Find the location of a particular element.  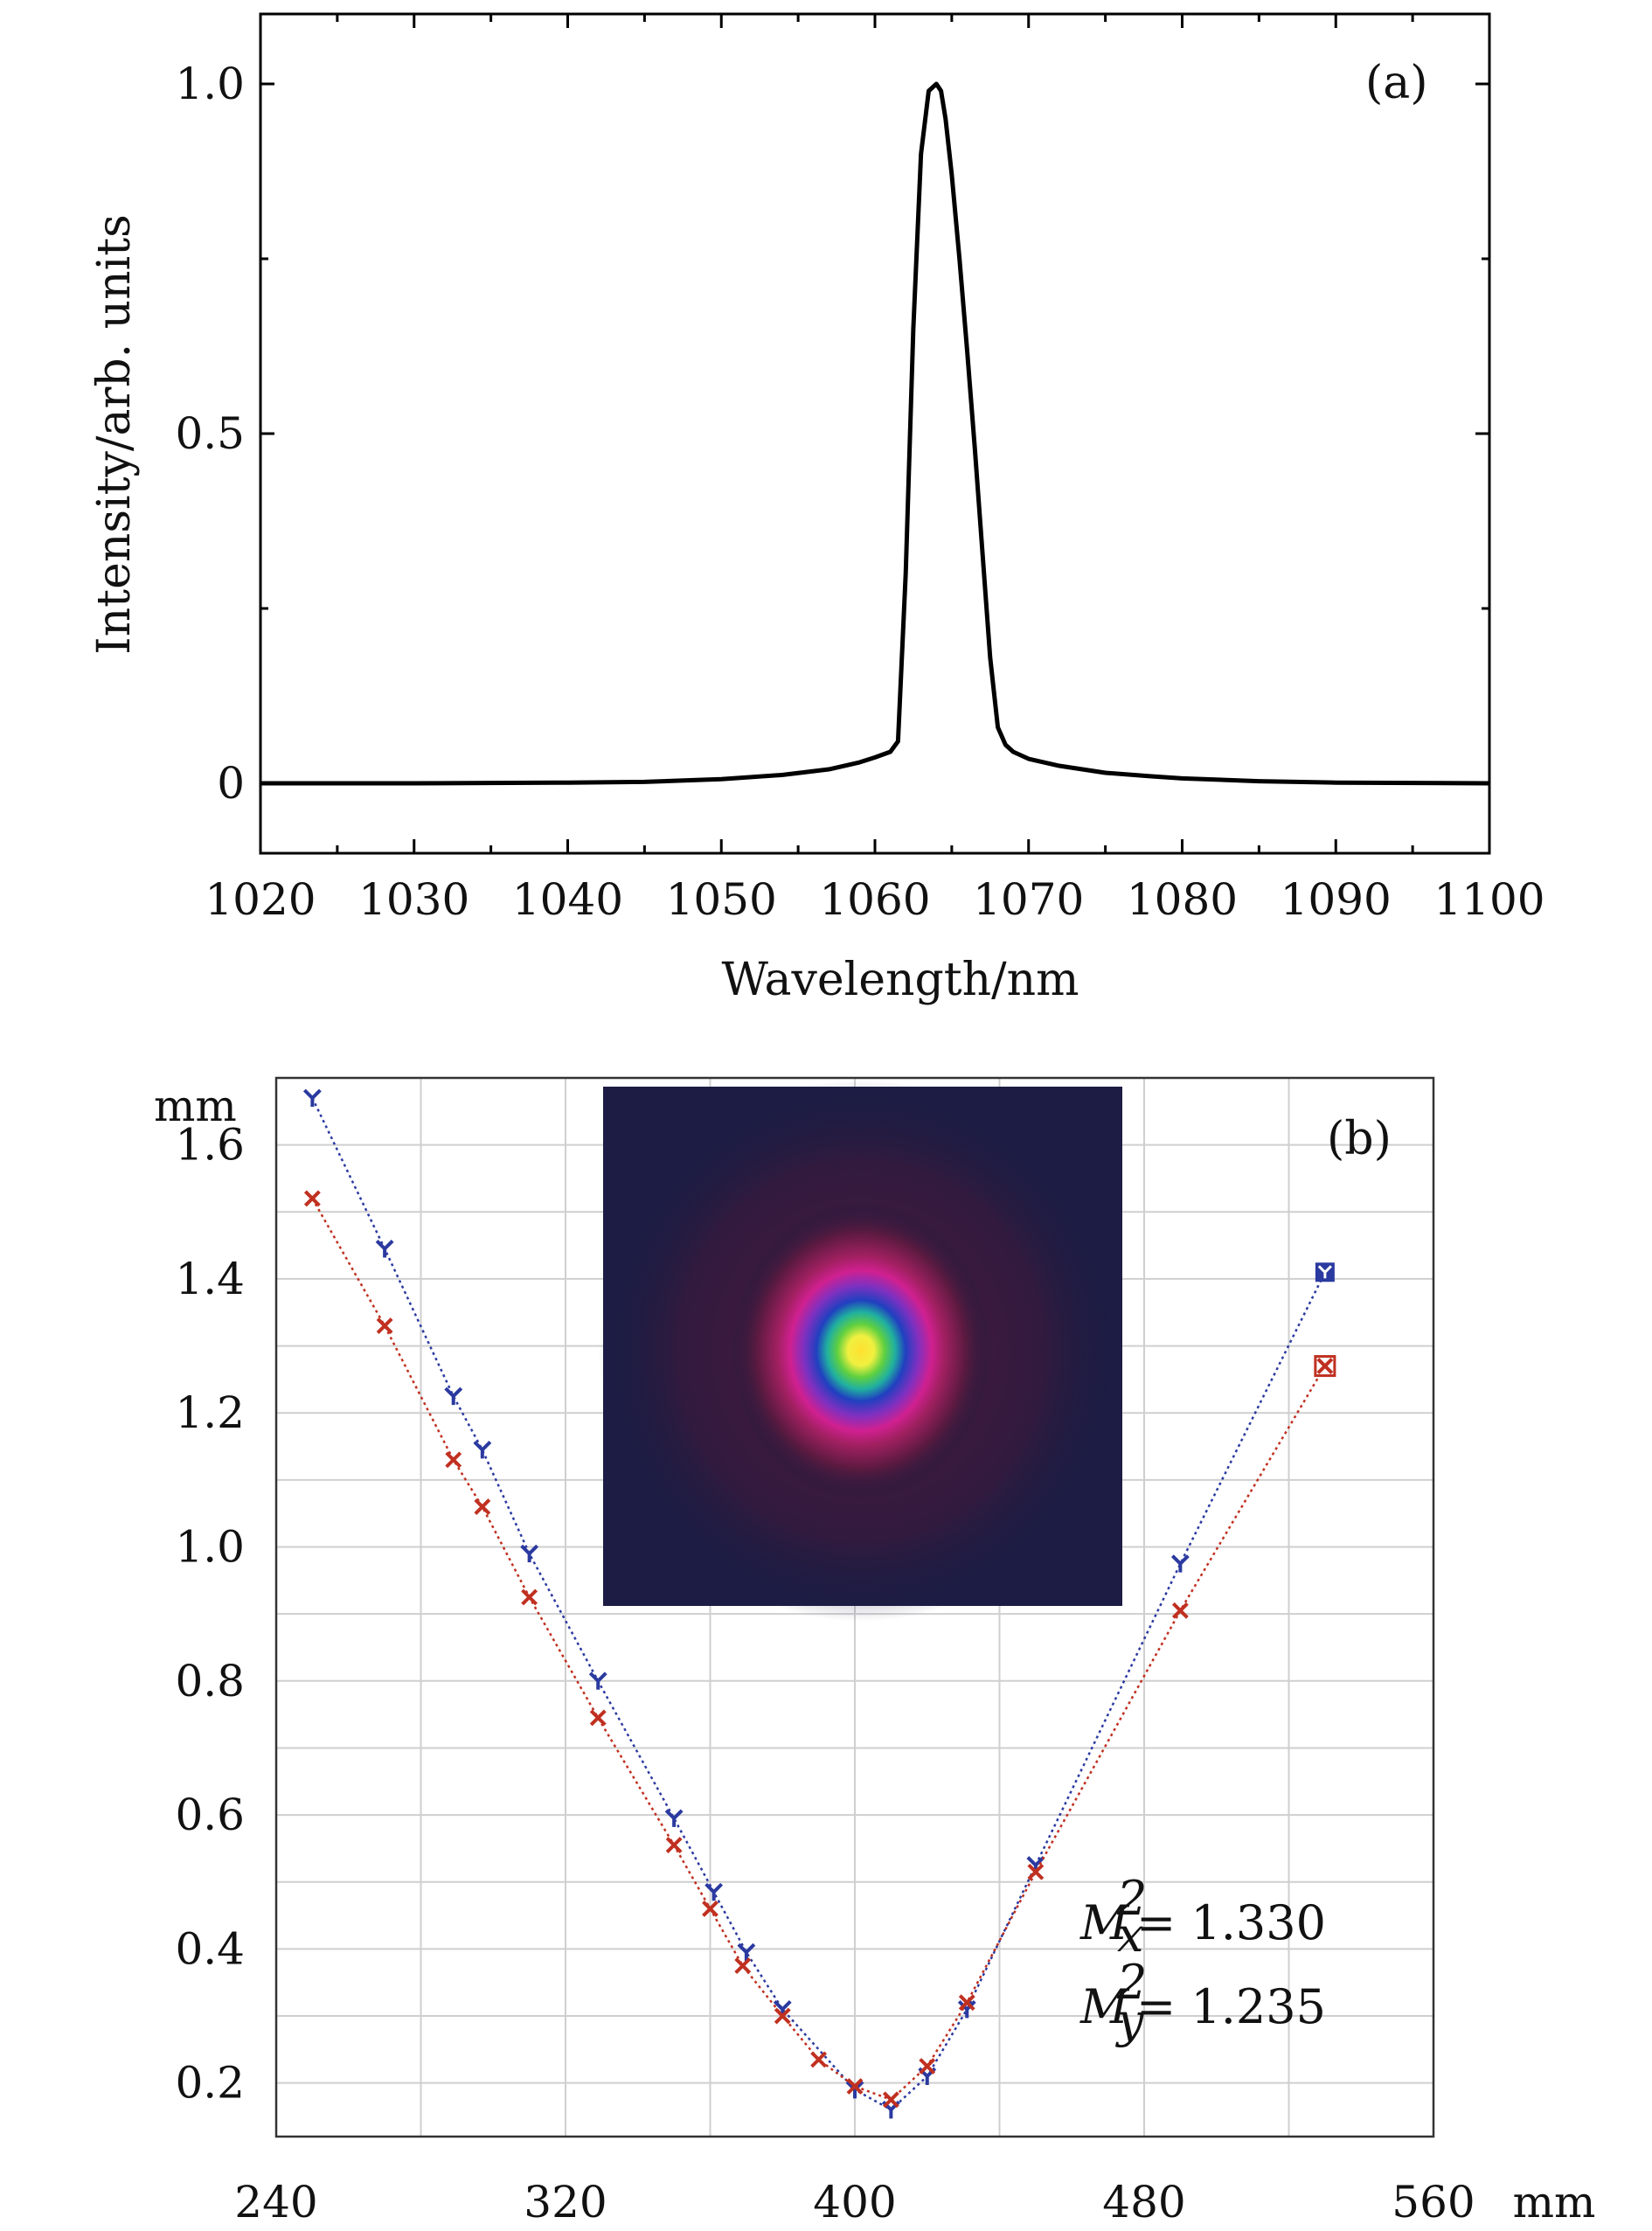

chart-b-y-tick-label: 0.2 is located at coordinates (210, 2083).